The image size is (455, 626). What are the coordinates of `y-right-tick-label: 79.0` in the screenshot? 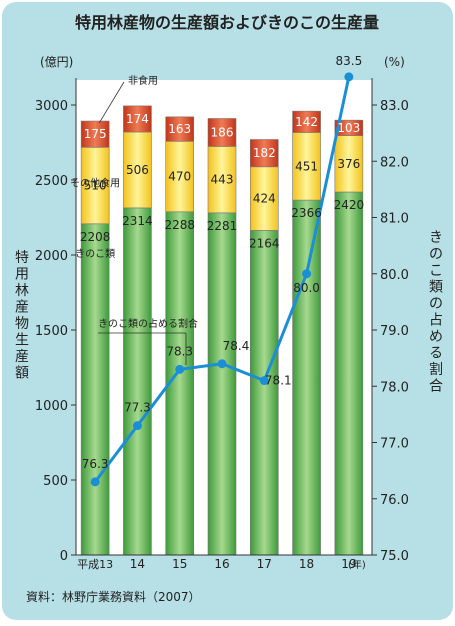 It's located at (394, 331).